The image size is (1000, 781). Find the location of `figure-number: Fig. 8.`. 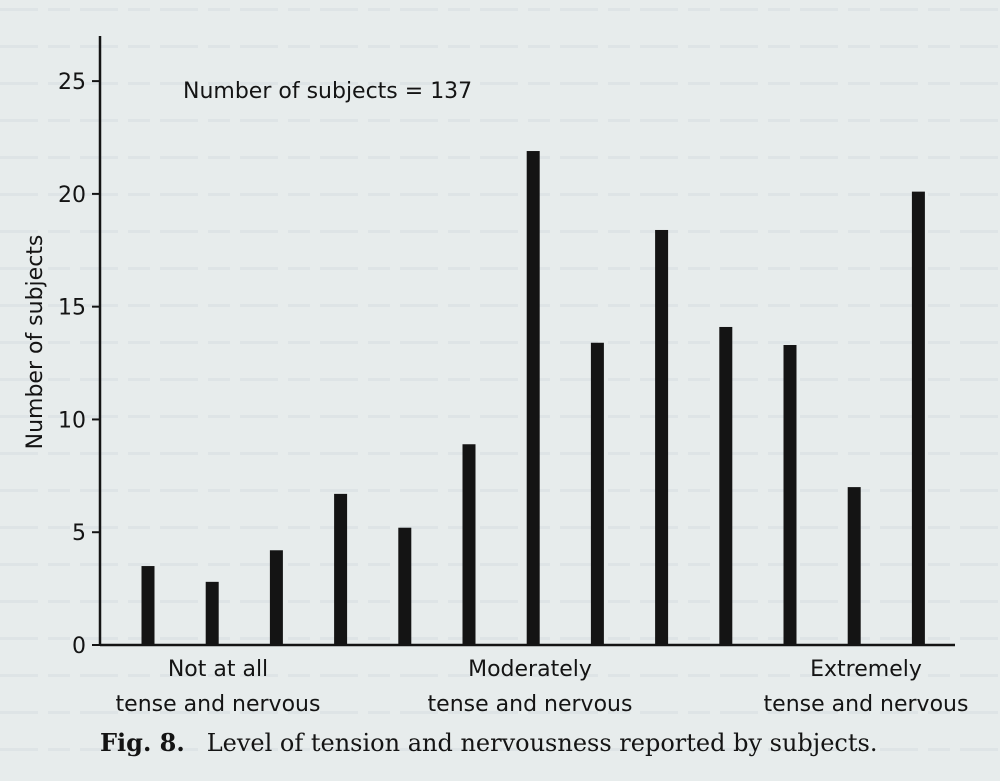

figure-number: Fig. 8. is located at coordinates (142, 742).